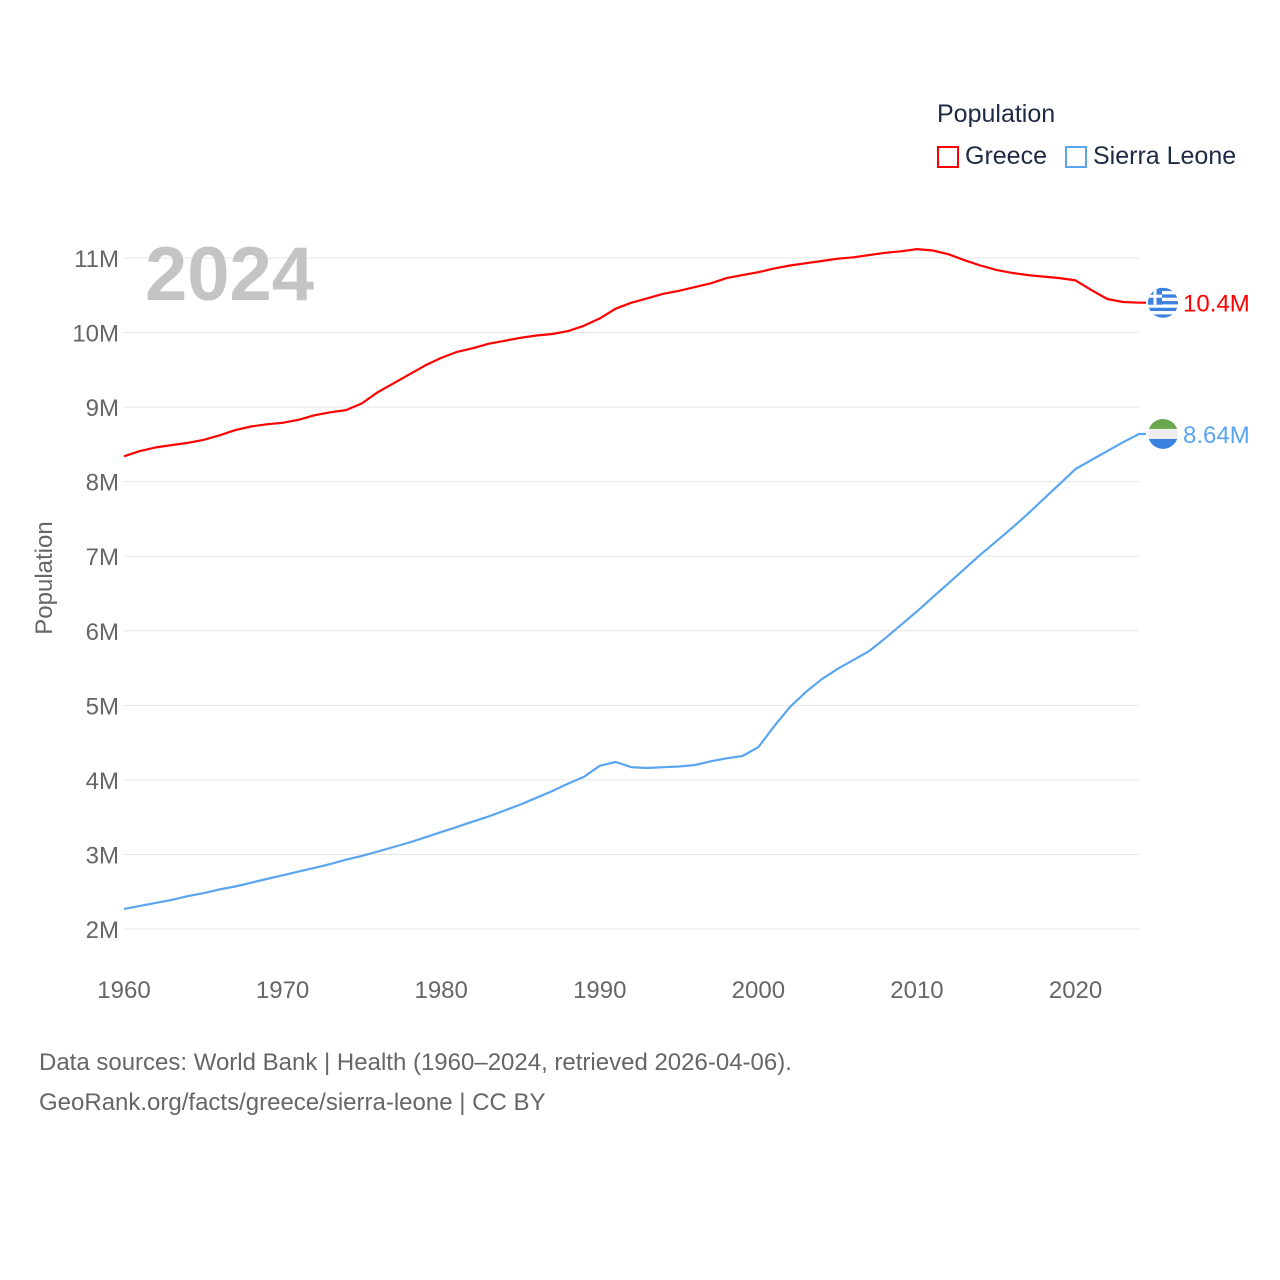  Describe the element at coordinates (282, 990) in the screenshot. I see `x-tick-label: 1970` at that location.